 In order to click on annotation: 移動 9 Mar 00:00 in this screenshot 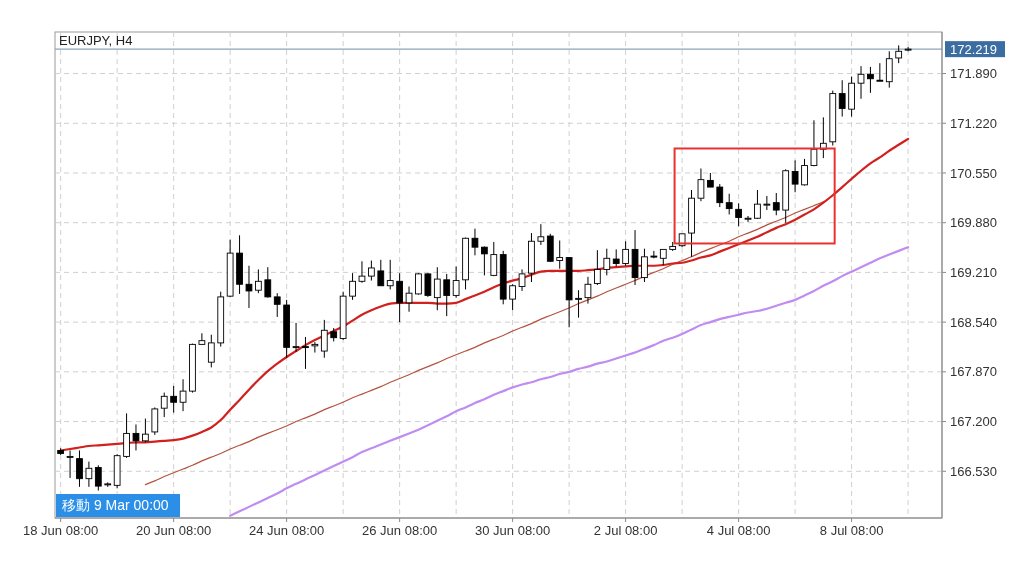, I will do `click(115, 505)`.